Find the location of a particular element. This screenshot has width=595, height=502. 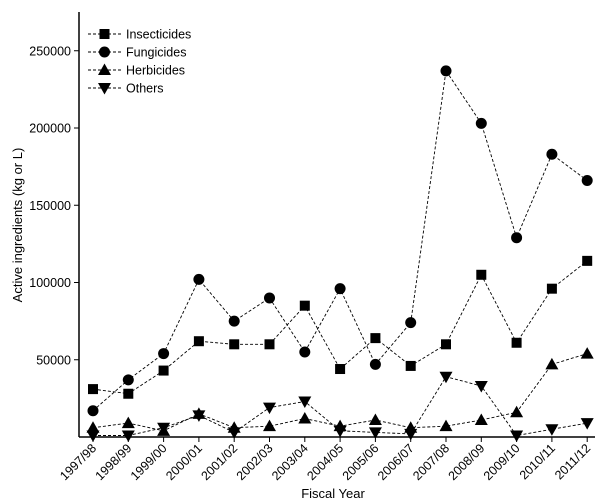

legend-insecticides-label: Insecticides is located at coordinates (158, 35).